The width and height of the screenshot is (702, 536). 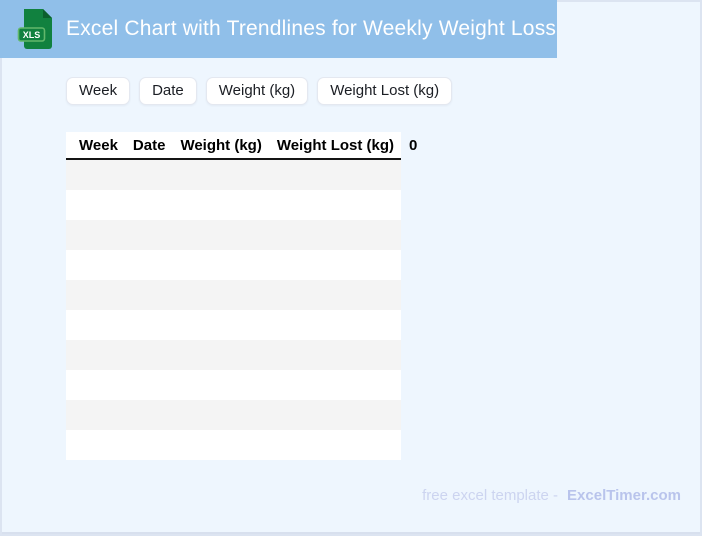 I want to click on footer-brand-link: ExcelTimer.com, so click(x=624, y=495).